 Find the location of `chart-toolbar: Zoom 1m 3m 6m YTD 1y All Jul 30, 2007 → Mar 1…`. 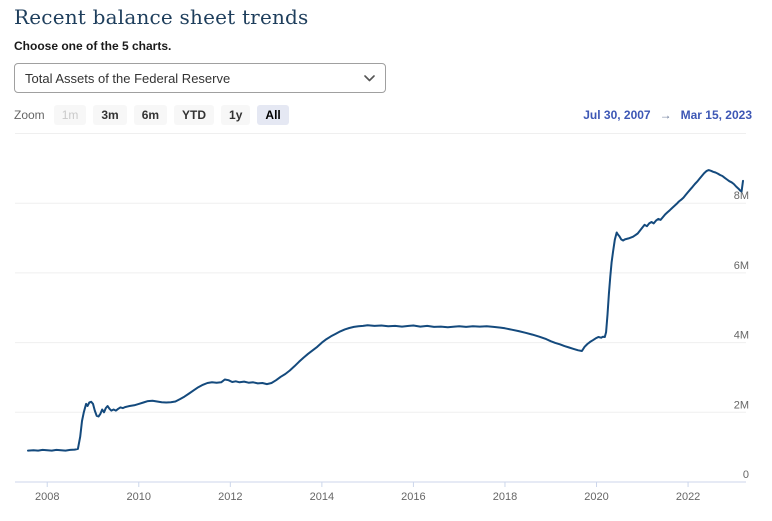

chart-toolbar: Zoom 1m 3m 6m YTD 1y All Jul 30, 2007 → Mar 1… is located at coordinates (383, 115).